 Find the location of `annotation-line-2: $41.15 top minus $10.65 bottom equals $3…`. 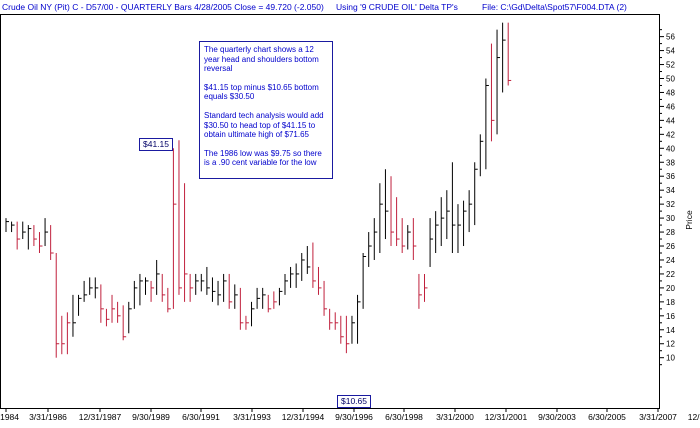

annotation-line-2: $41.15 top minus $10.65 bottom equals $3… is located at coordinates (261, 92).